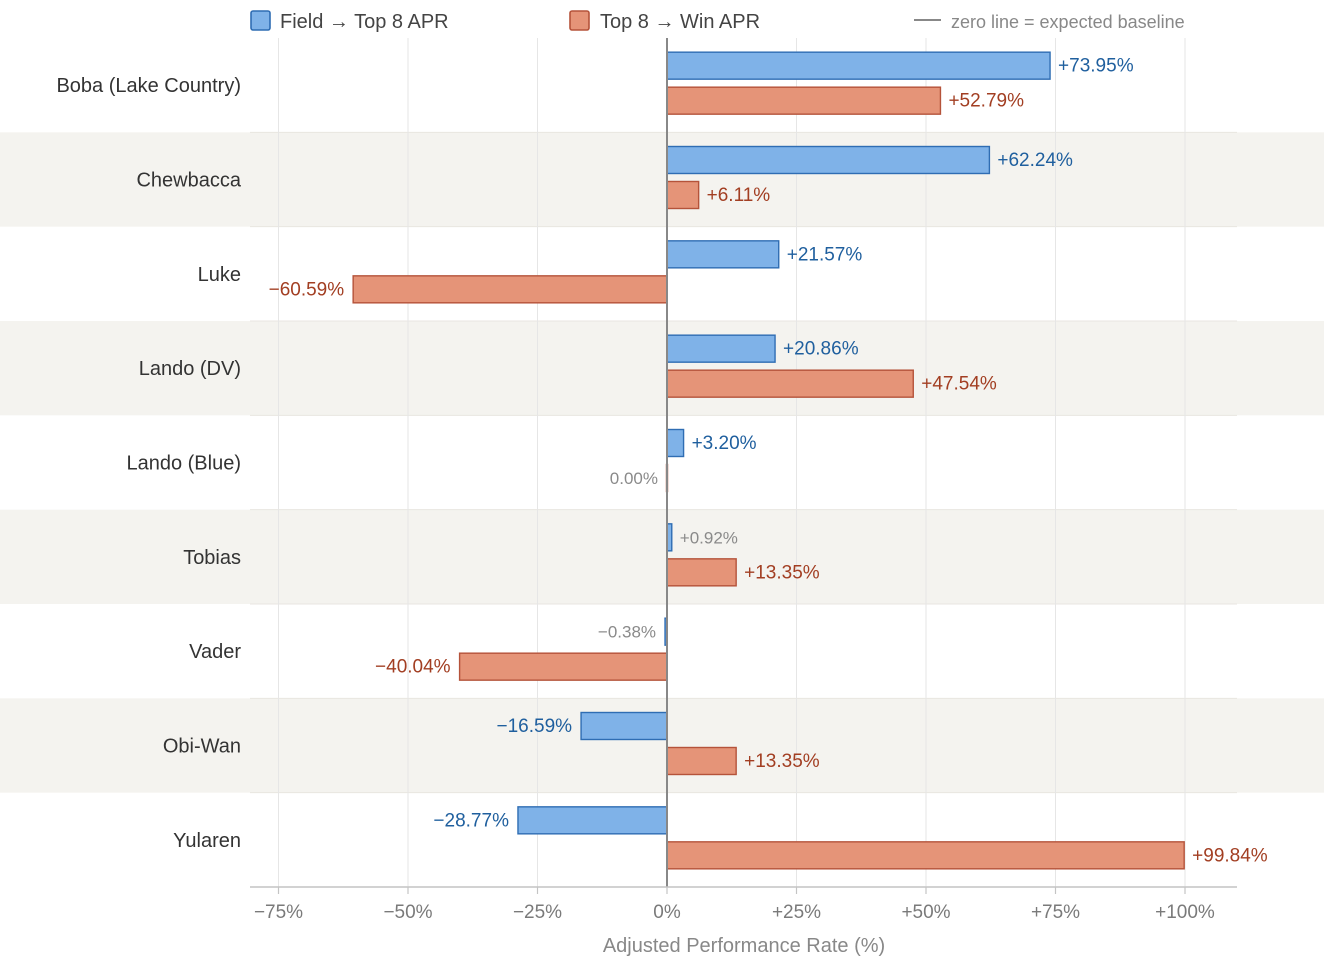  Describe the element at coordinates (190, 369) in the screenshot. I see `category-label: Lando (DV)` at that location.